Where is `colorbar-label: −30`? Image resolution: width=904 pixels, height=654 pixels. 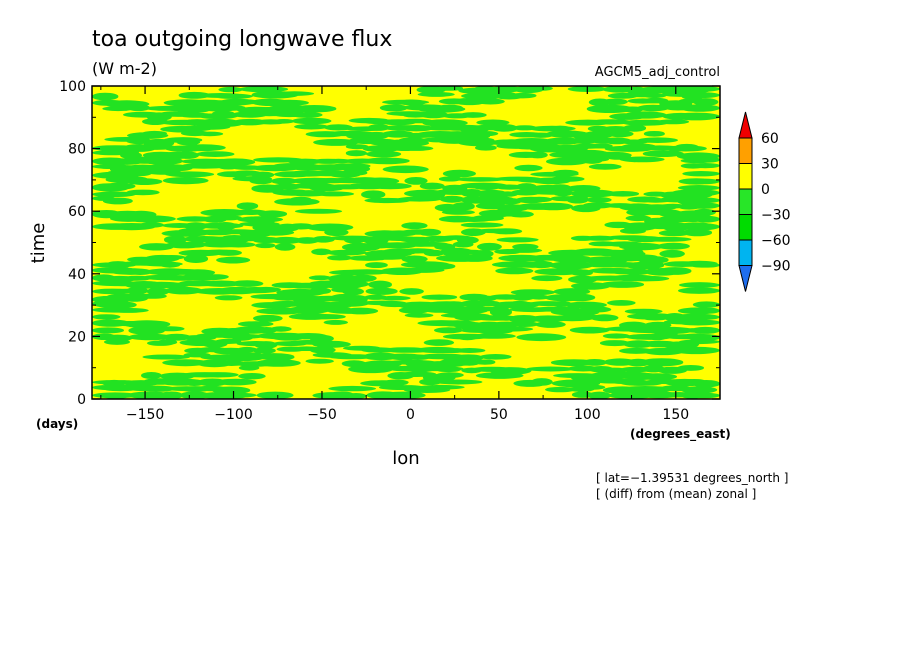 colorbar-label: −30 is located at coordinates (776, 216).